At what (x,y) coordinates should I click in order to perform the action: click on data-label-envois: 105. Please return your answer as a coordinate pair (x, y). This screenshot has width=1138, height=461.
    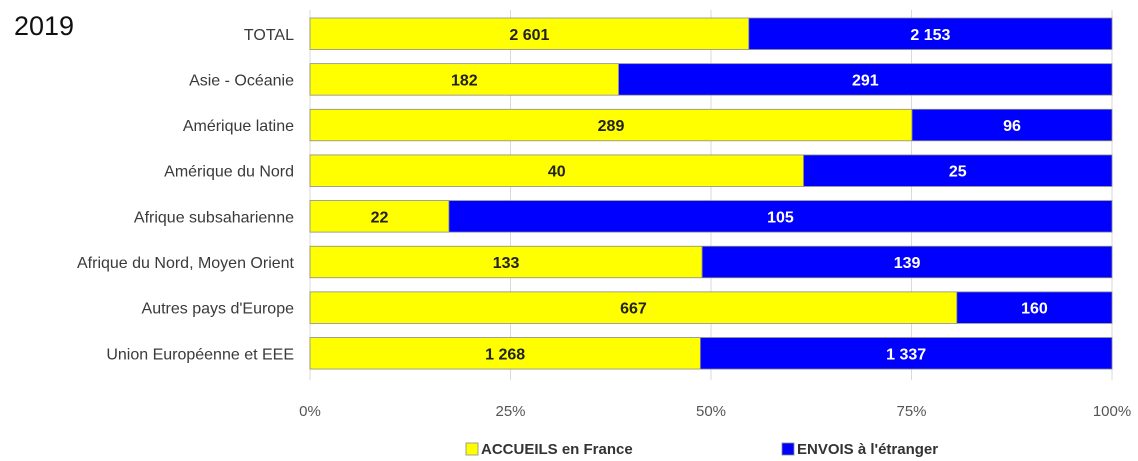
    Looking at the image, I should click on (780, 217).